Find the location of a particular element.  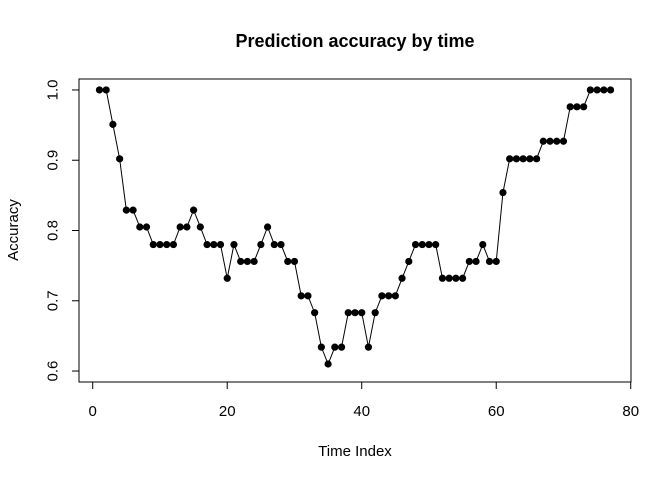

y-axis: 0.6 0.7 0.8 0.9 1.0 is located at coordinates (62, 231).